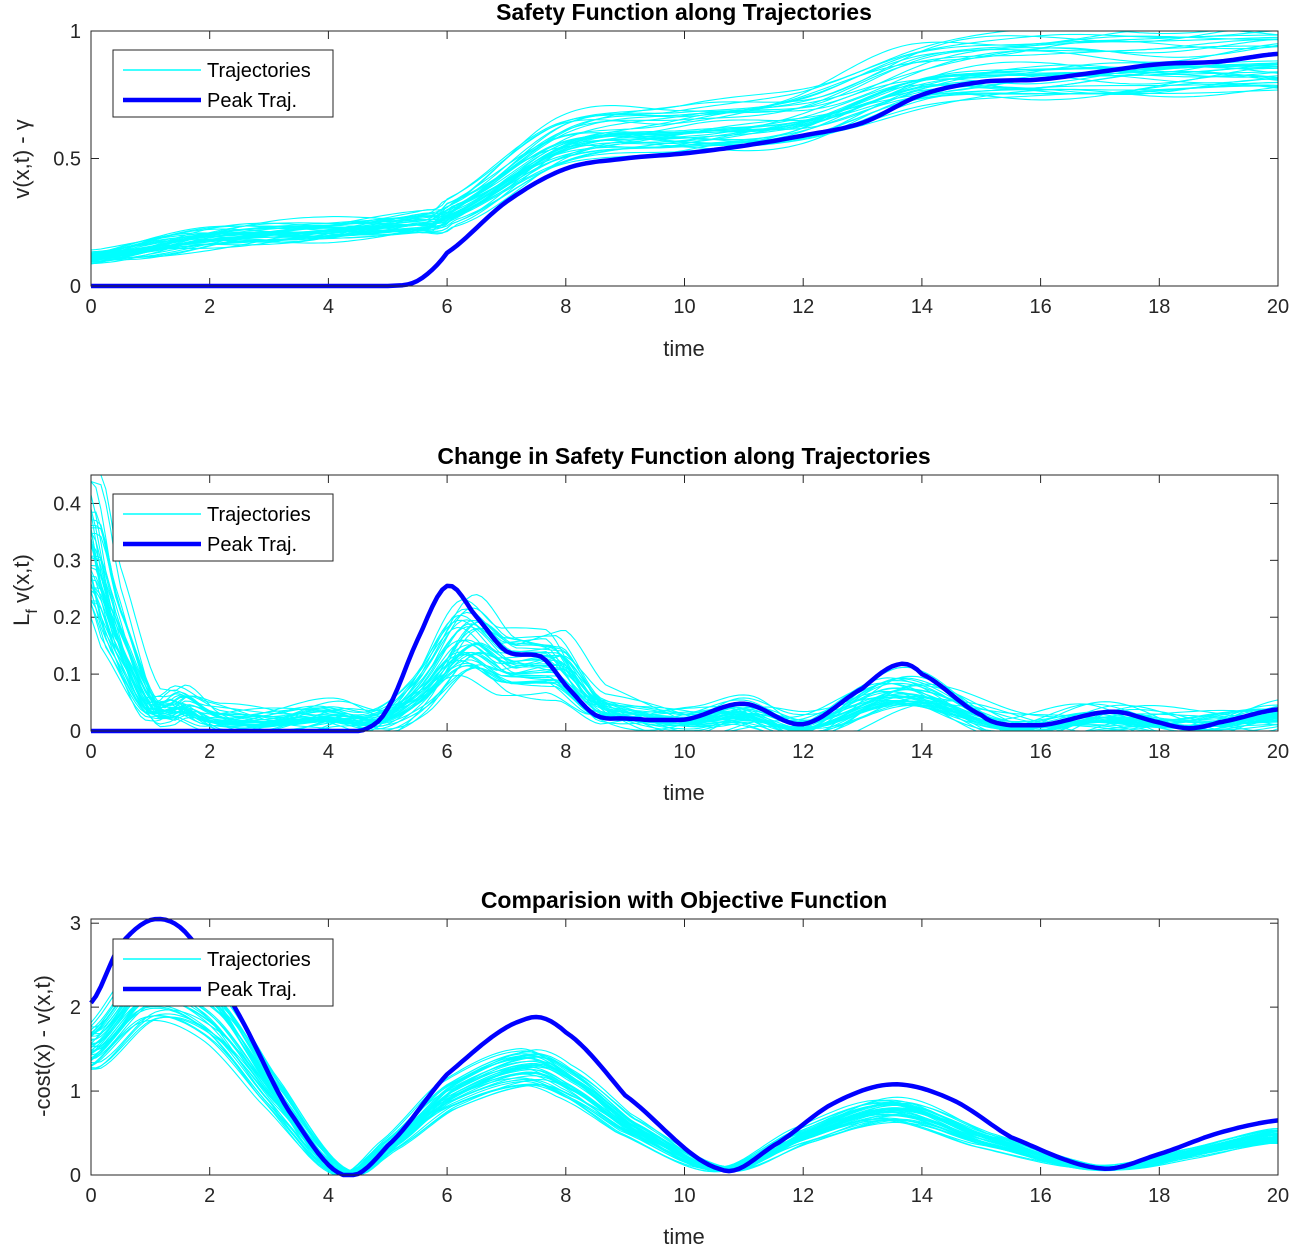 The height and width of the screenshot is (1246, 1292). I want to click on y-axis-label: Lf v(x,t), so click(25, 590).